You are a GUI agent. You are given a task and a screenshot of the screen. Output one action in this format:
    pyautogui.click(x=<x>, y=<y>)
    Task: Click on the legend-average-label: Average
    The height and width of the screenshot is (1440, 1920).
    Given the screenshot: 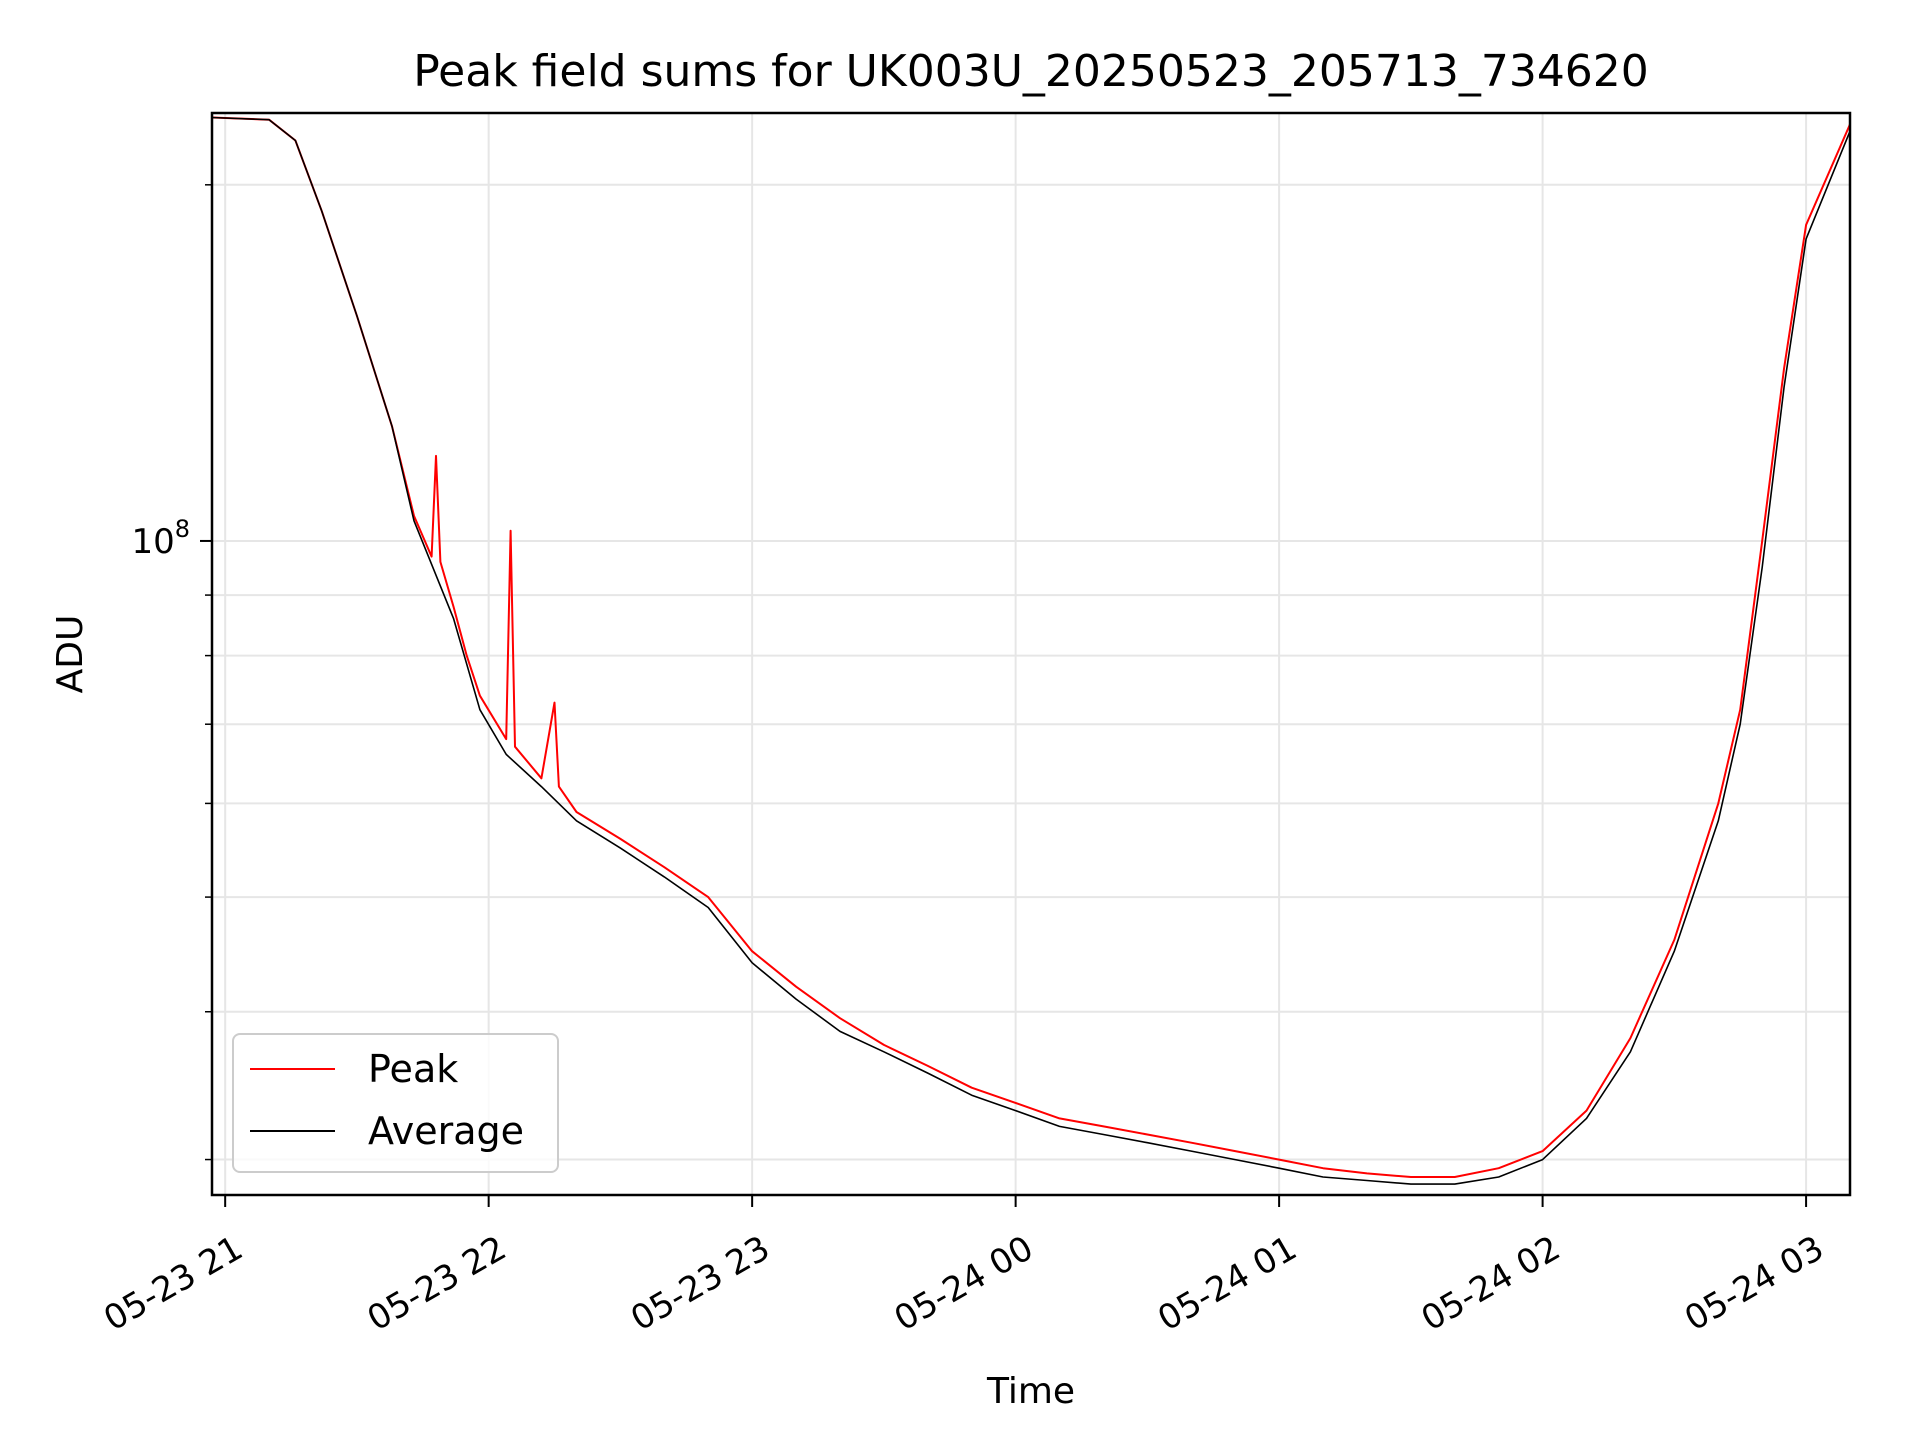 What is the action you would take?
    pyautogui.click(x=446, y=1131)
    